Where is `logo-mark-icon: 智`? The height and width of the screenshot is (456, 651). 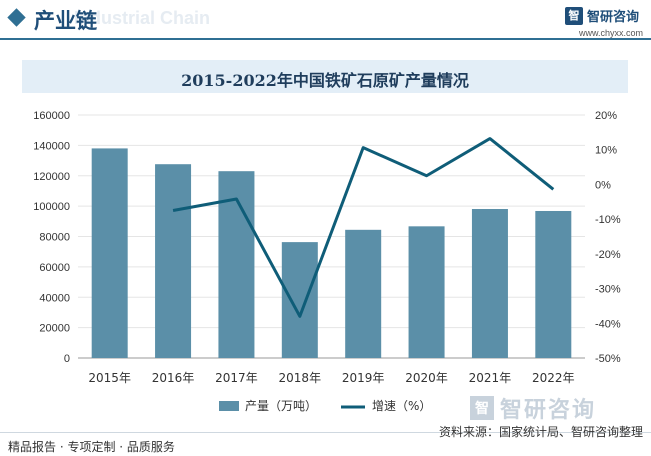
logo-mark-icon: 智 is located at coordinates (574, 15).